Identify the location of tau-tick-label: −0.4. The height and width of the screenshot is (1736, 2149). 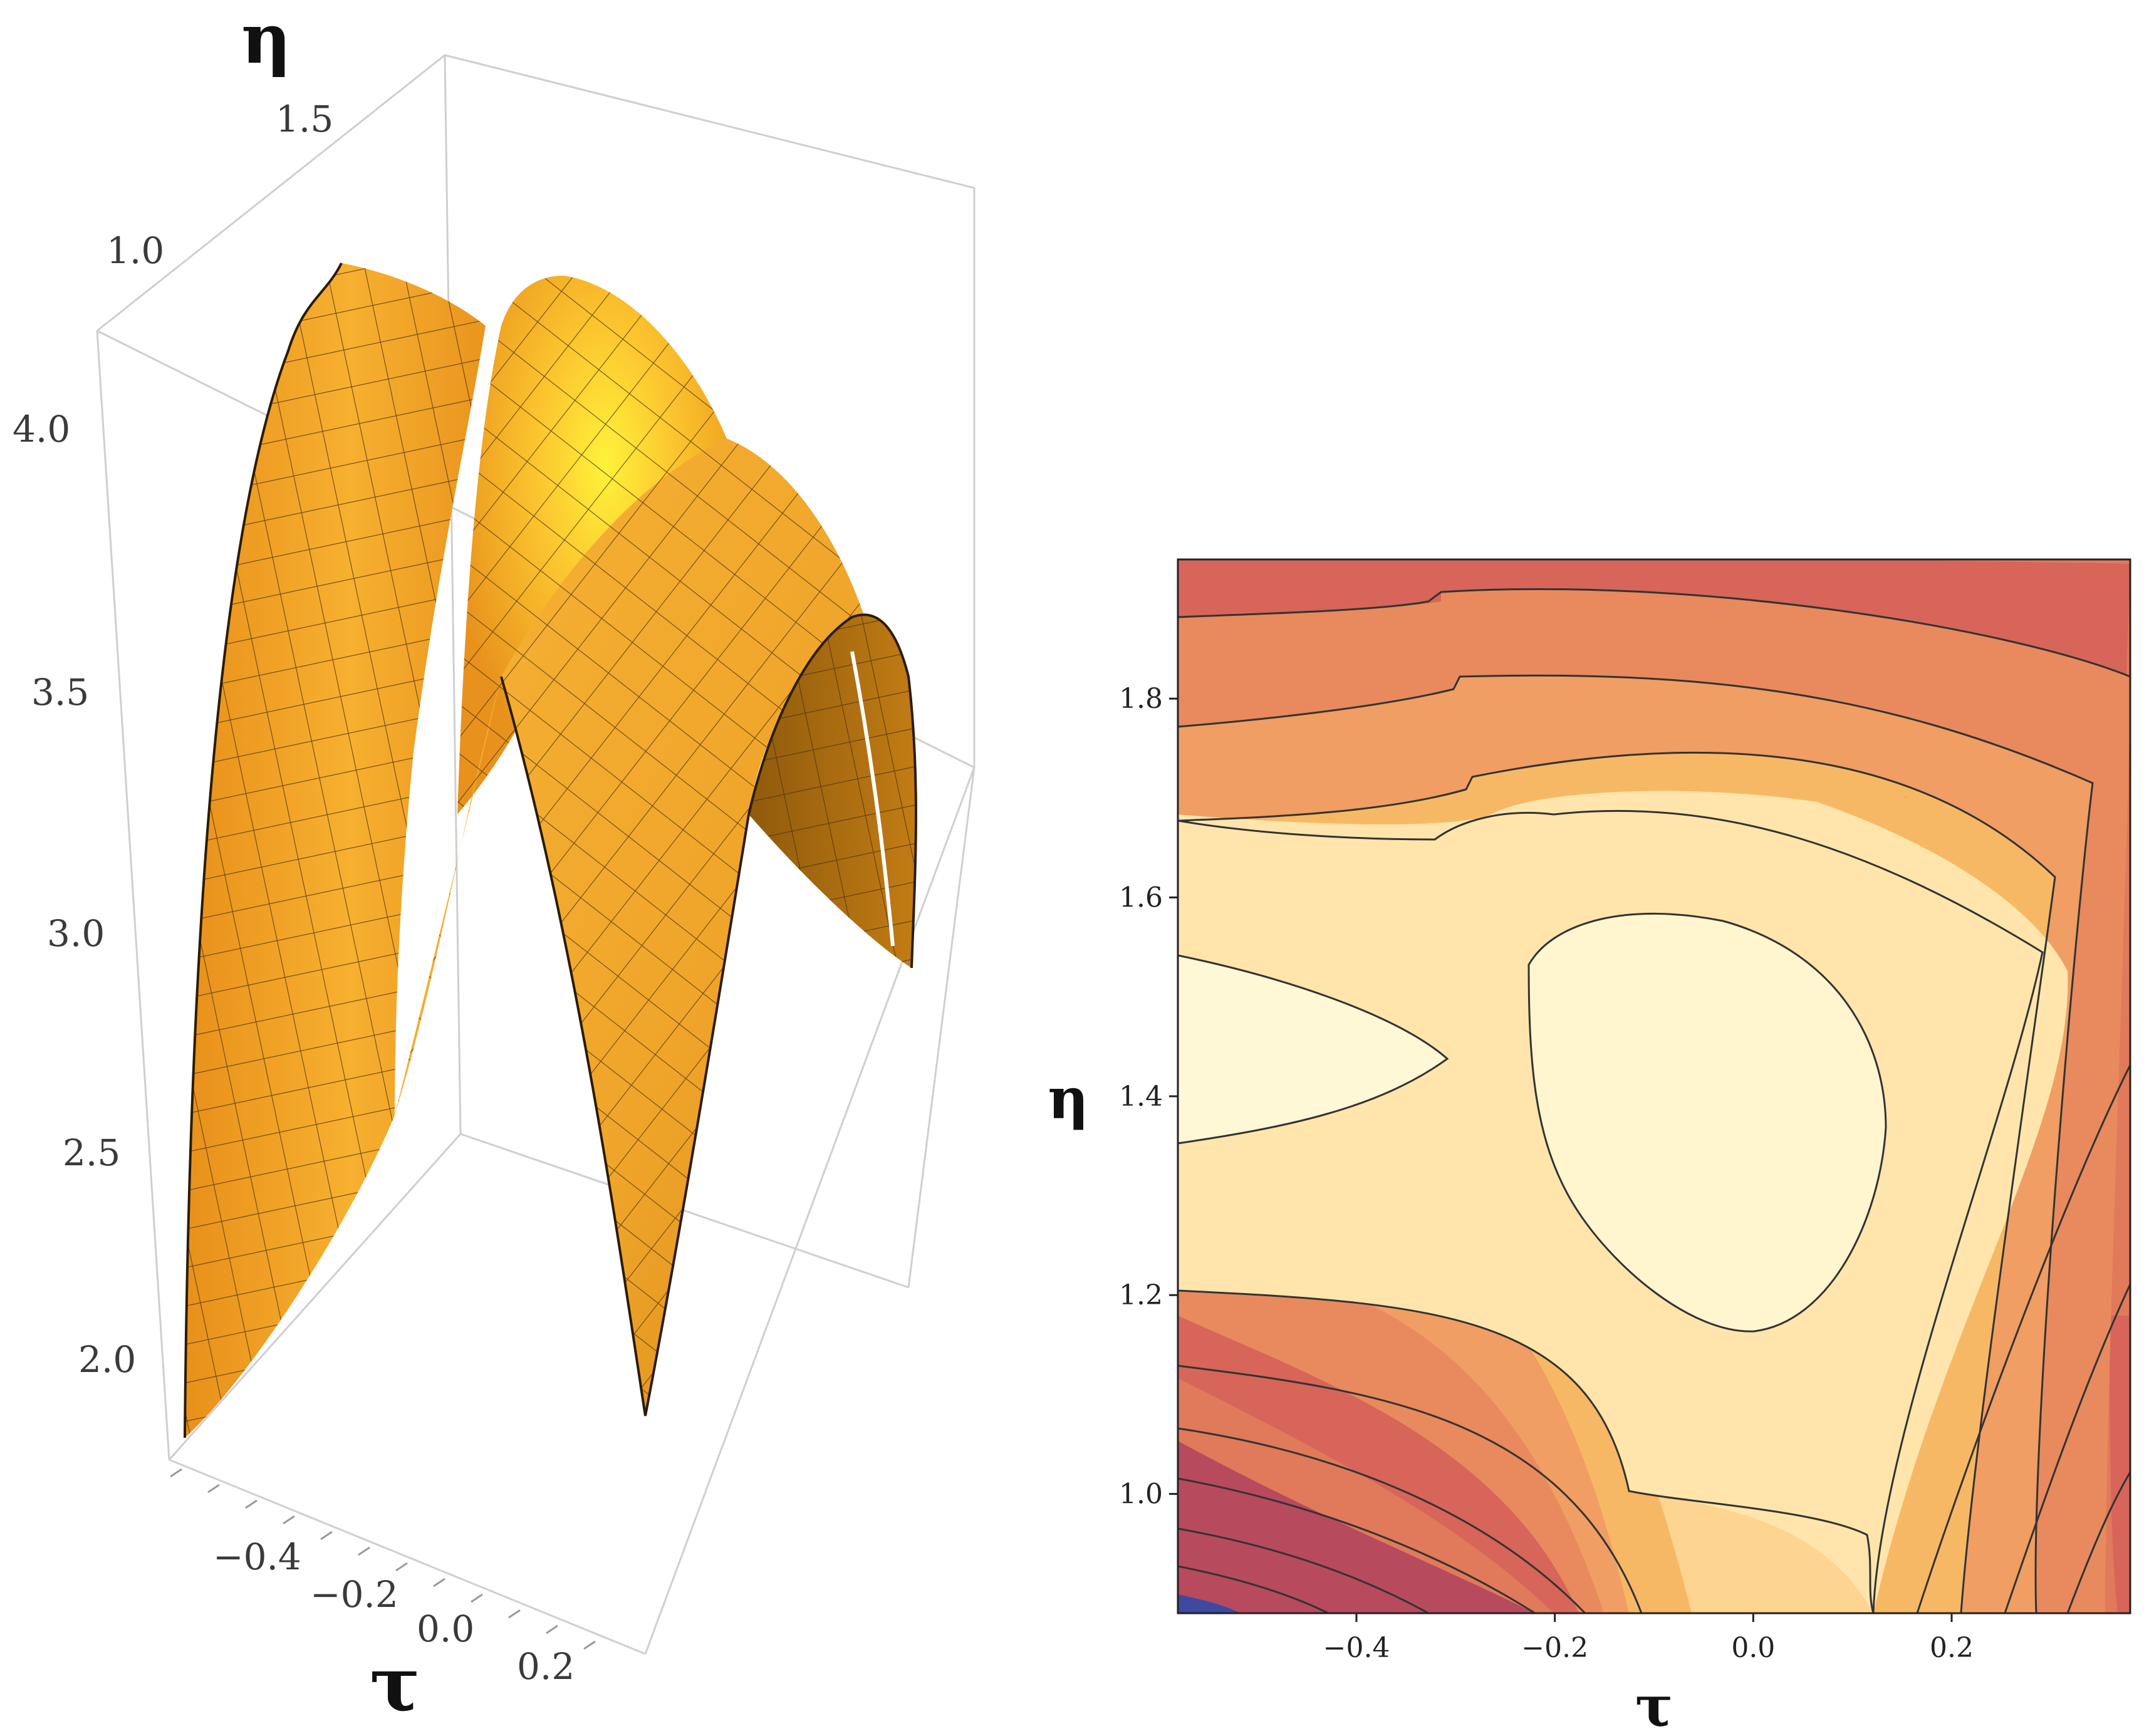
(257, 1557).